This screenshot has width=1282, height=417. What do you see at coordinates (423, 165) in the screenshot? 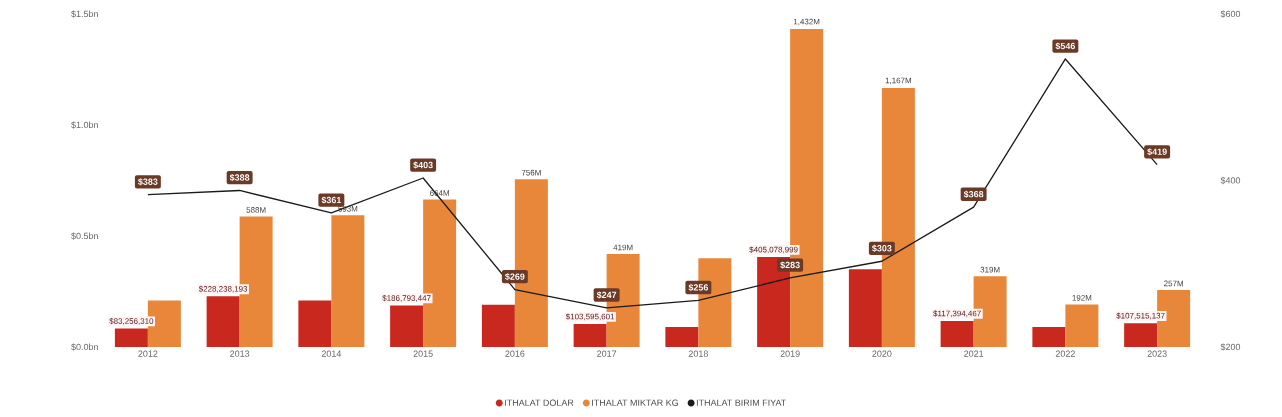
I see `data-label: $403` at bounding box center [423, 165].